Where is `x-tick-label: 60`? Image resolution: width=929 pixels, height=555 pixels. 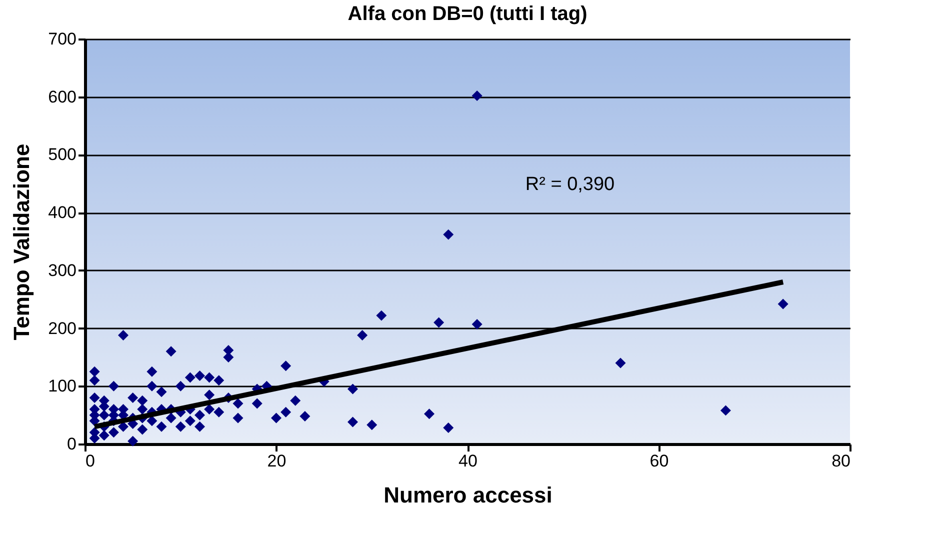
x-tick-label: 60 is located at coordinates (659, 461).